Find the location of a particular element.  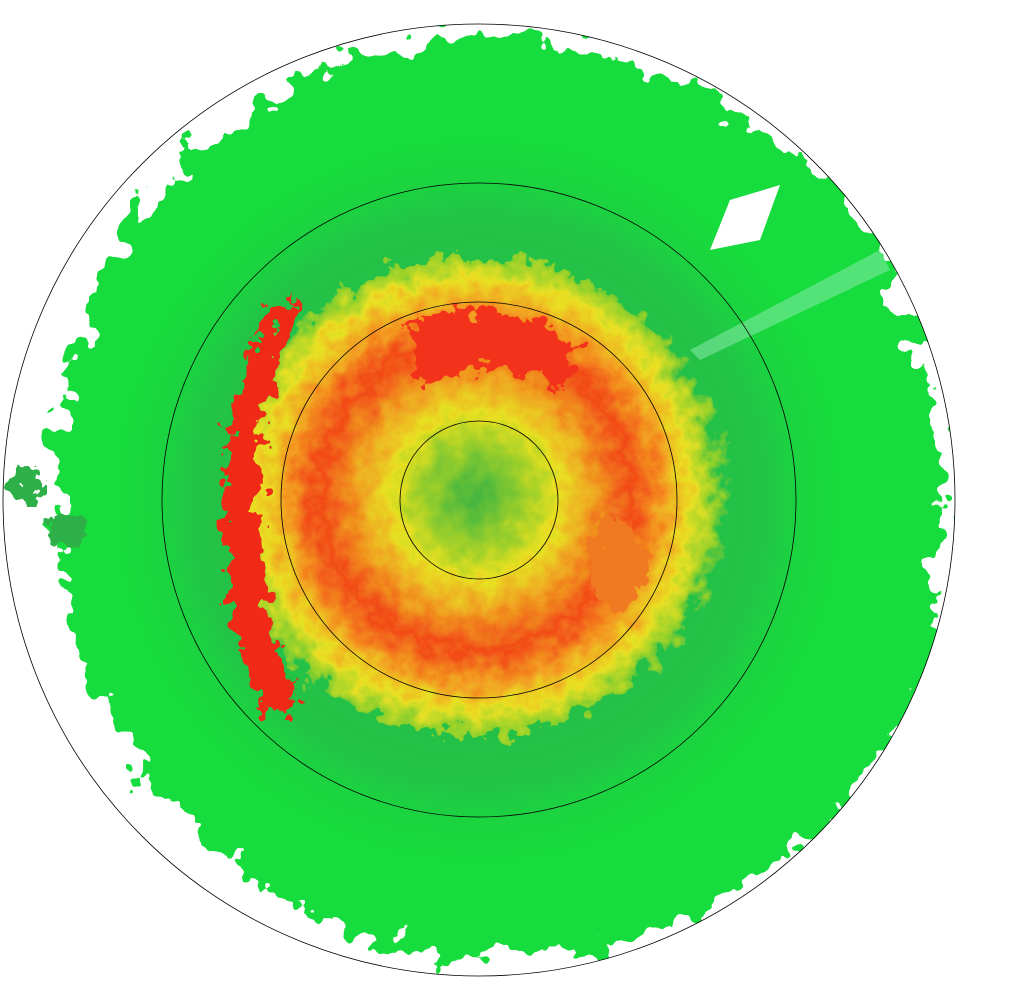

range-ring is located at coordinates (479, 500).